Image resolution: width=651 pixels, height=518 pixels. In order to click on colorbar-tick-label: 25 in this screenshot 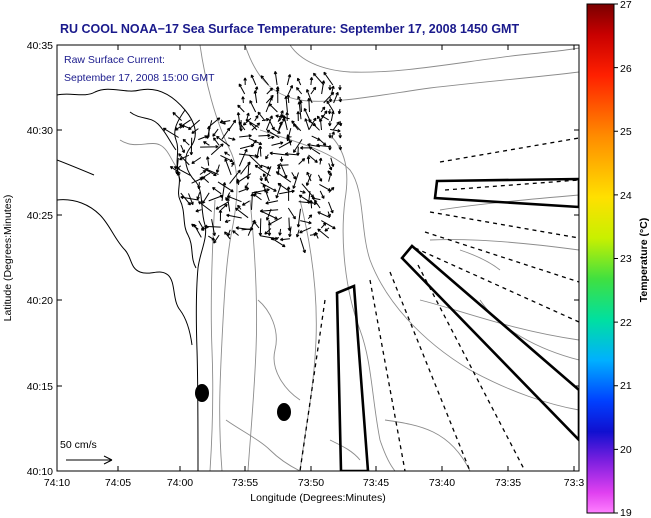, I will do `click(626, 132)`.